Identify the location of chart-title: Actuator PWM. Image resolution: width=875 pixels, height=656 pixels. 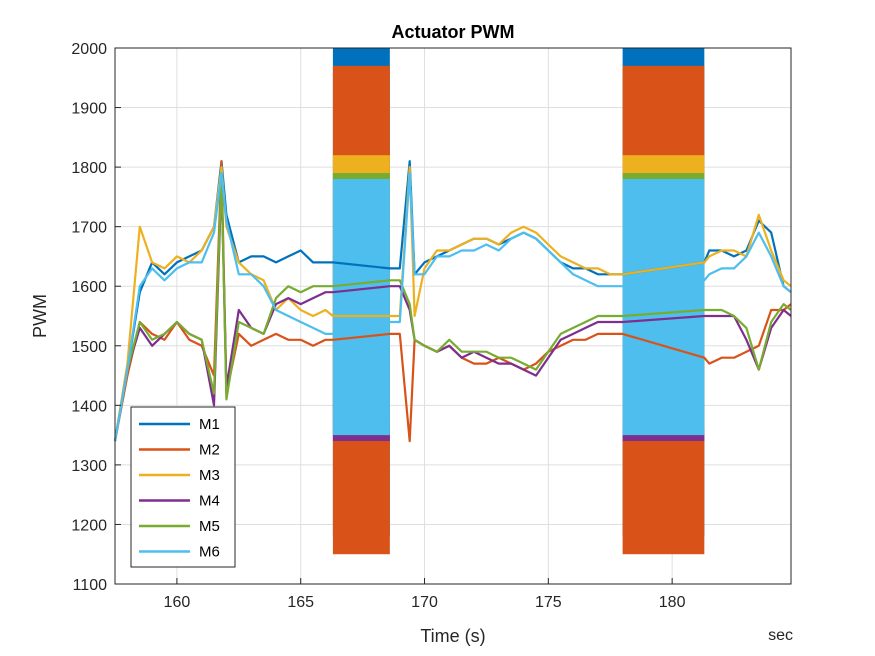
(453, 32).